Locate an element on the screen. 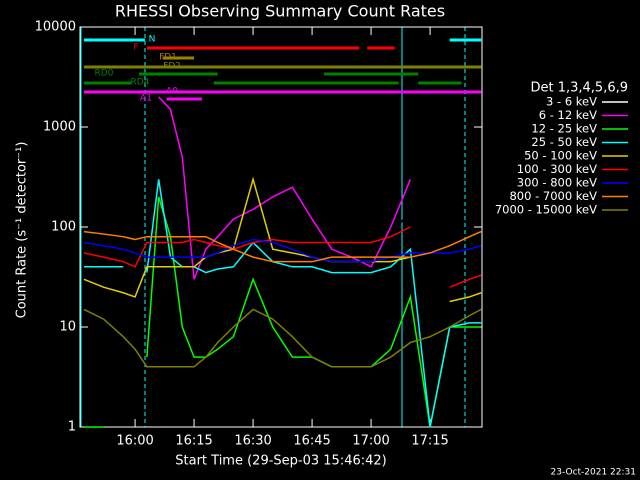 This screenshot has height=480, width=640. x-tick-label: 16:45 is located at coordinates (311, 441).